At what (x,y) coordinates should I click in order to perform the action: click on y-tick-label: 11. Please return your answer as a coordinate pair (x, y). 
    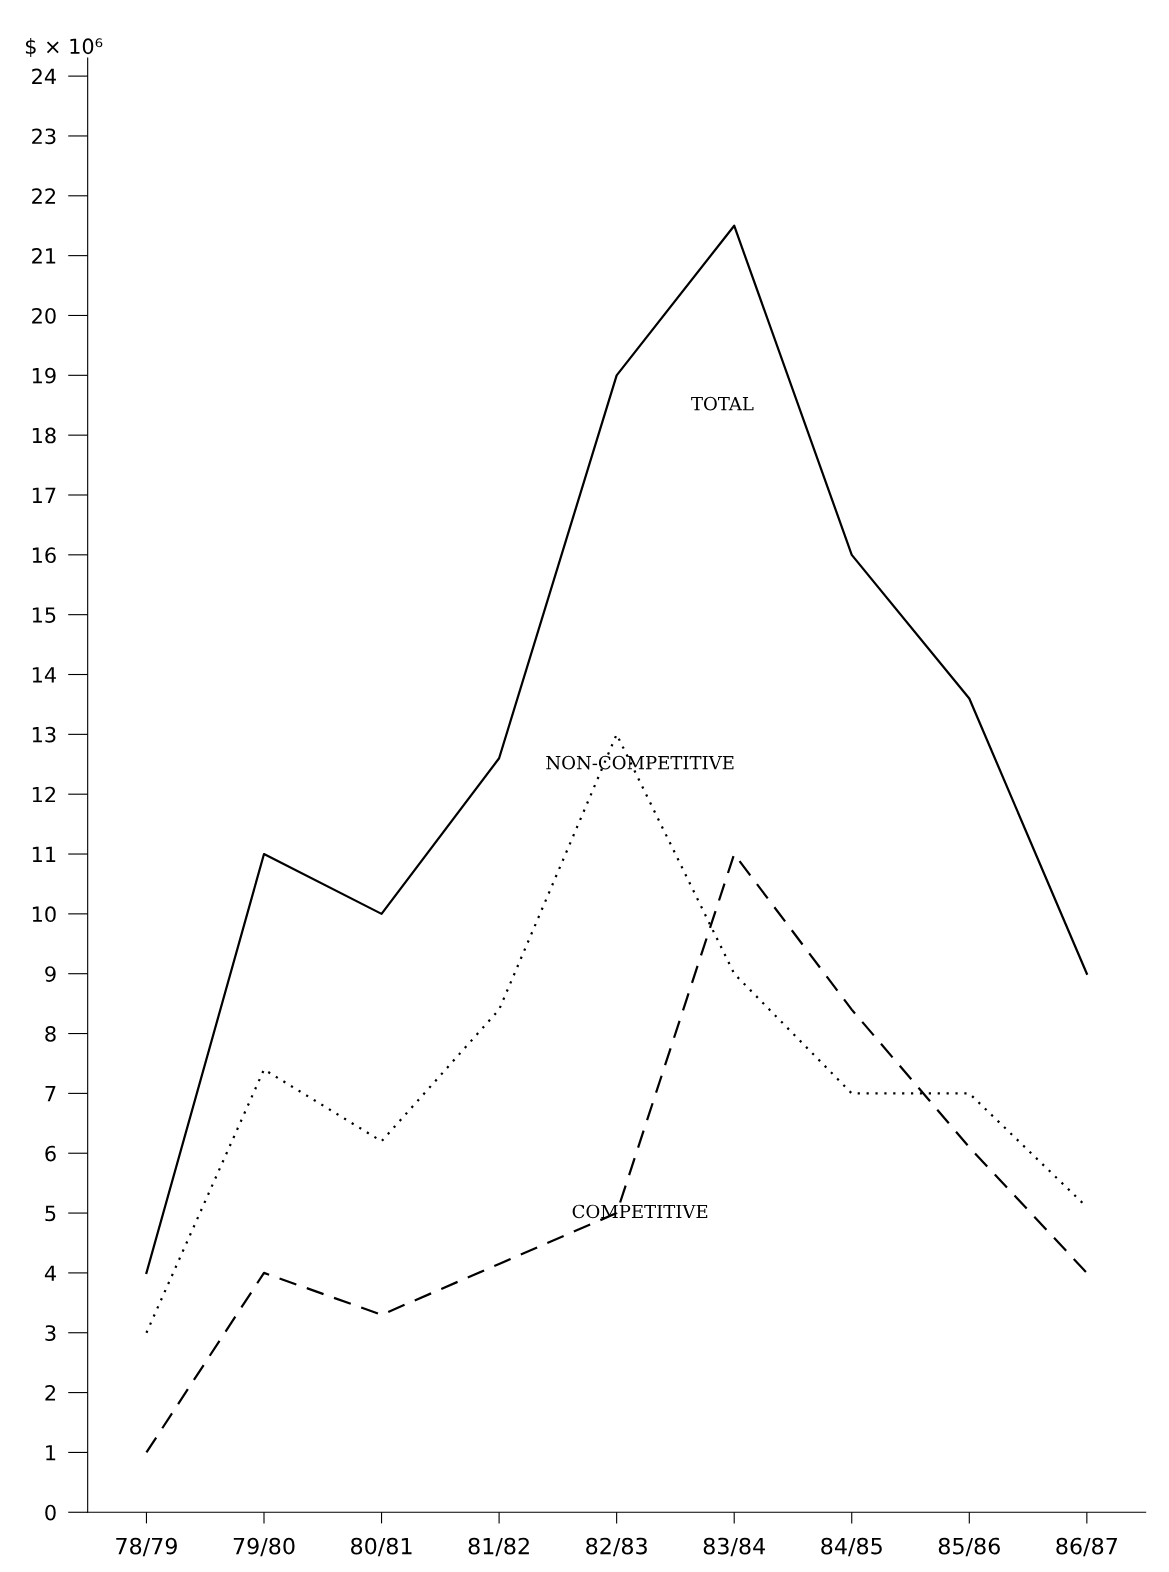
    Looking at the image, I should click on (44, 854).